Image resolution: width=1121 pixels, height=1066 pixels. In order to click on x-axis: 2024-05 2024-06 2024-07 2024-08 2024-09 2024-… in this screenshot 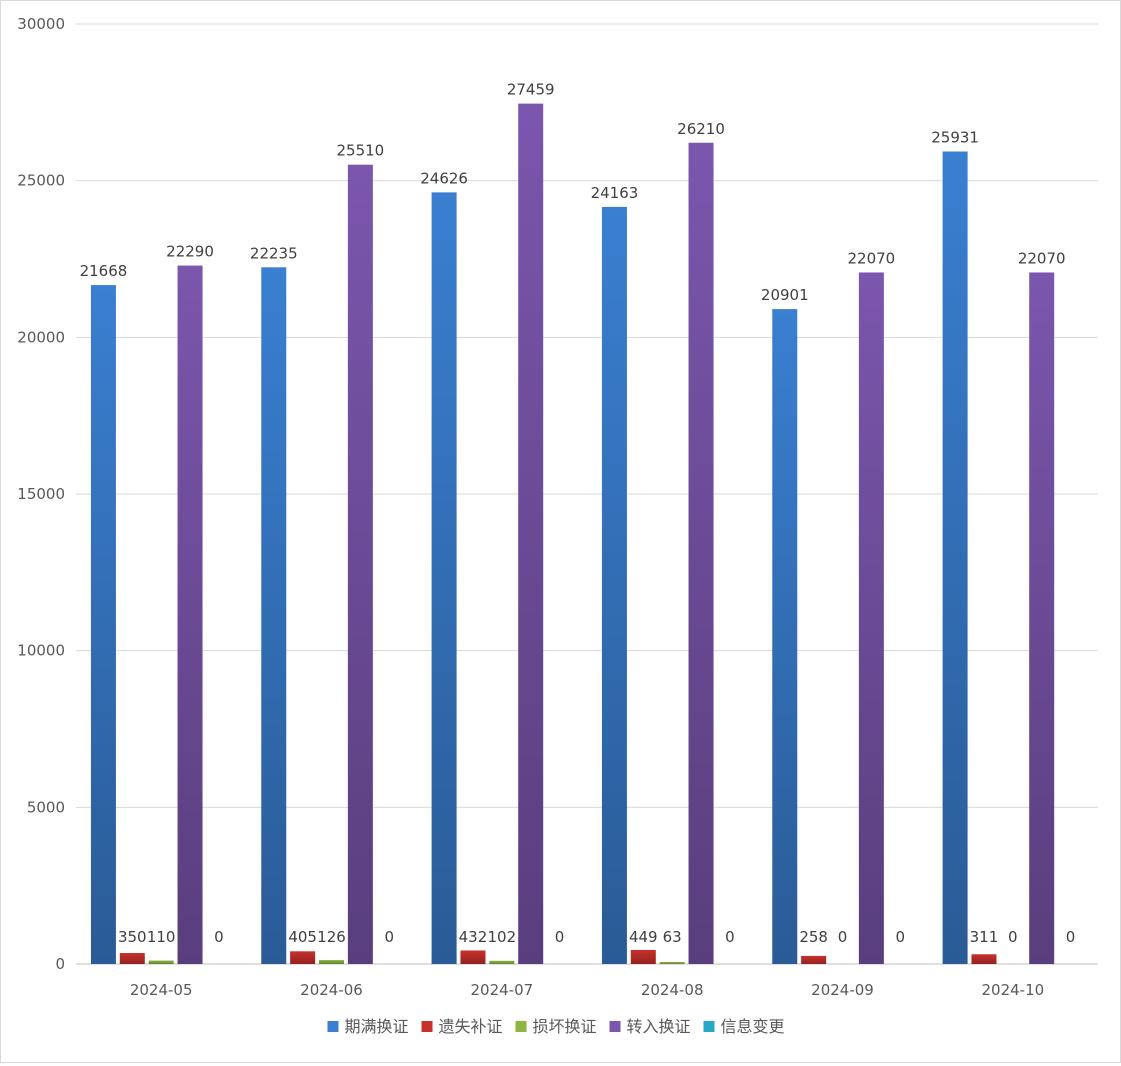, I will do `click(587, 990)`.